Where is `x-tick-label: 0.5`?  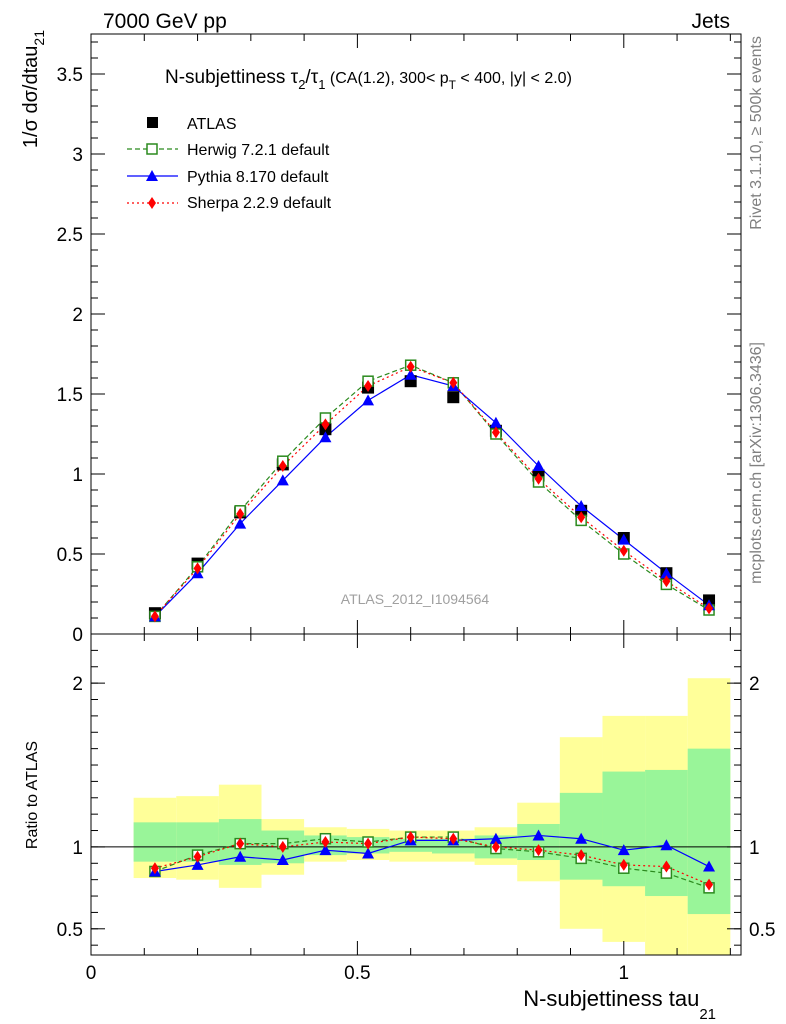 x-tick-label: 0.5 is located at coordinates (357, 973).